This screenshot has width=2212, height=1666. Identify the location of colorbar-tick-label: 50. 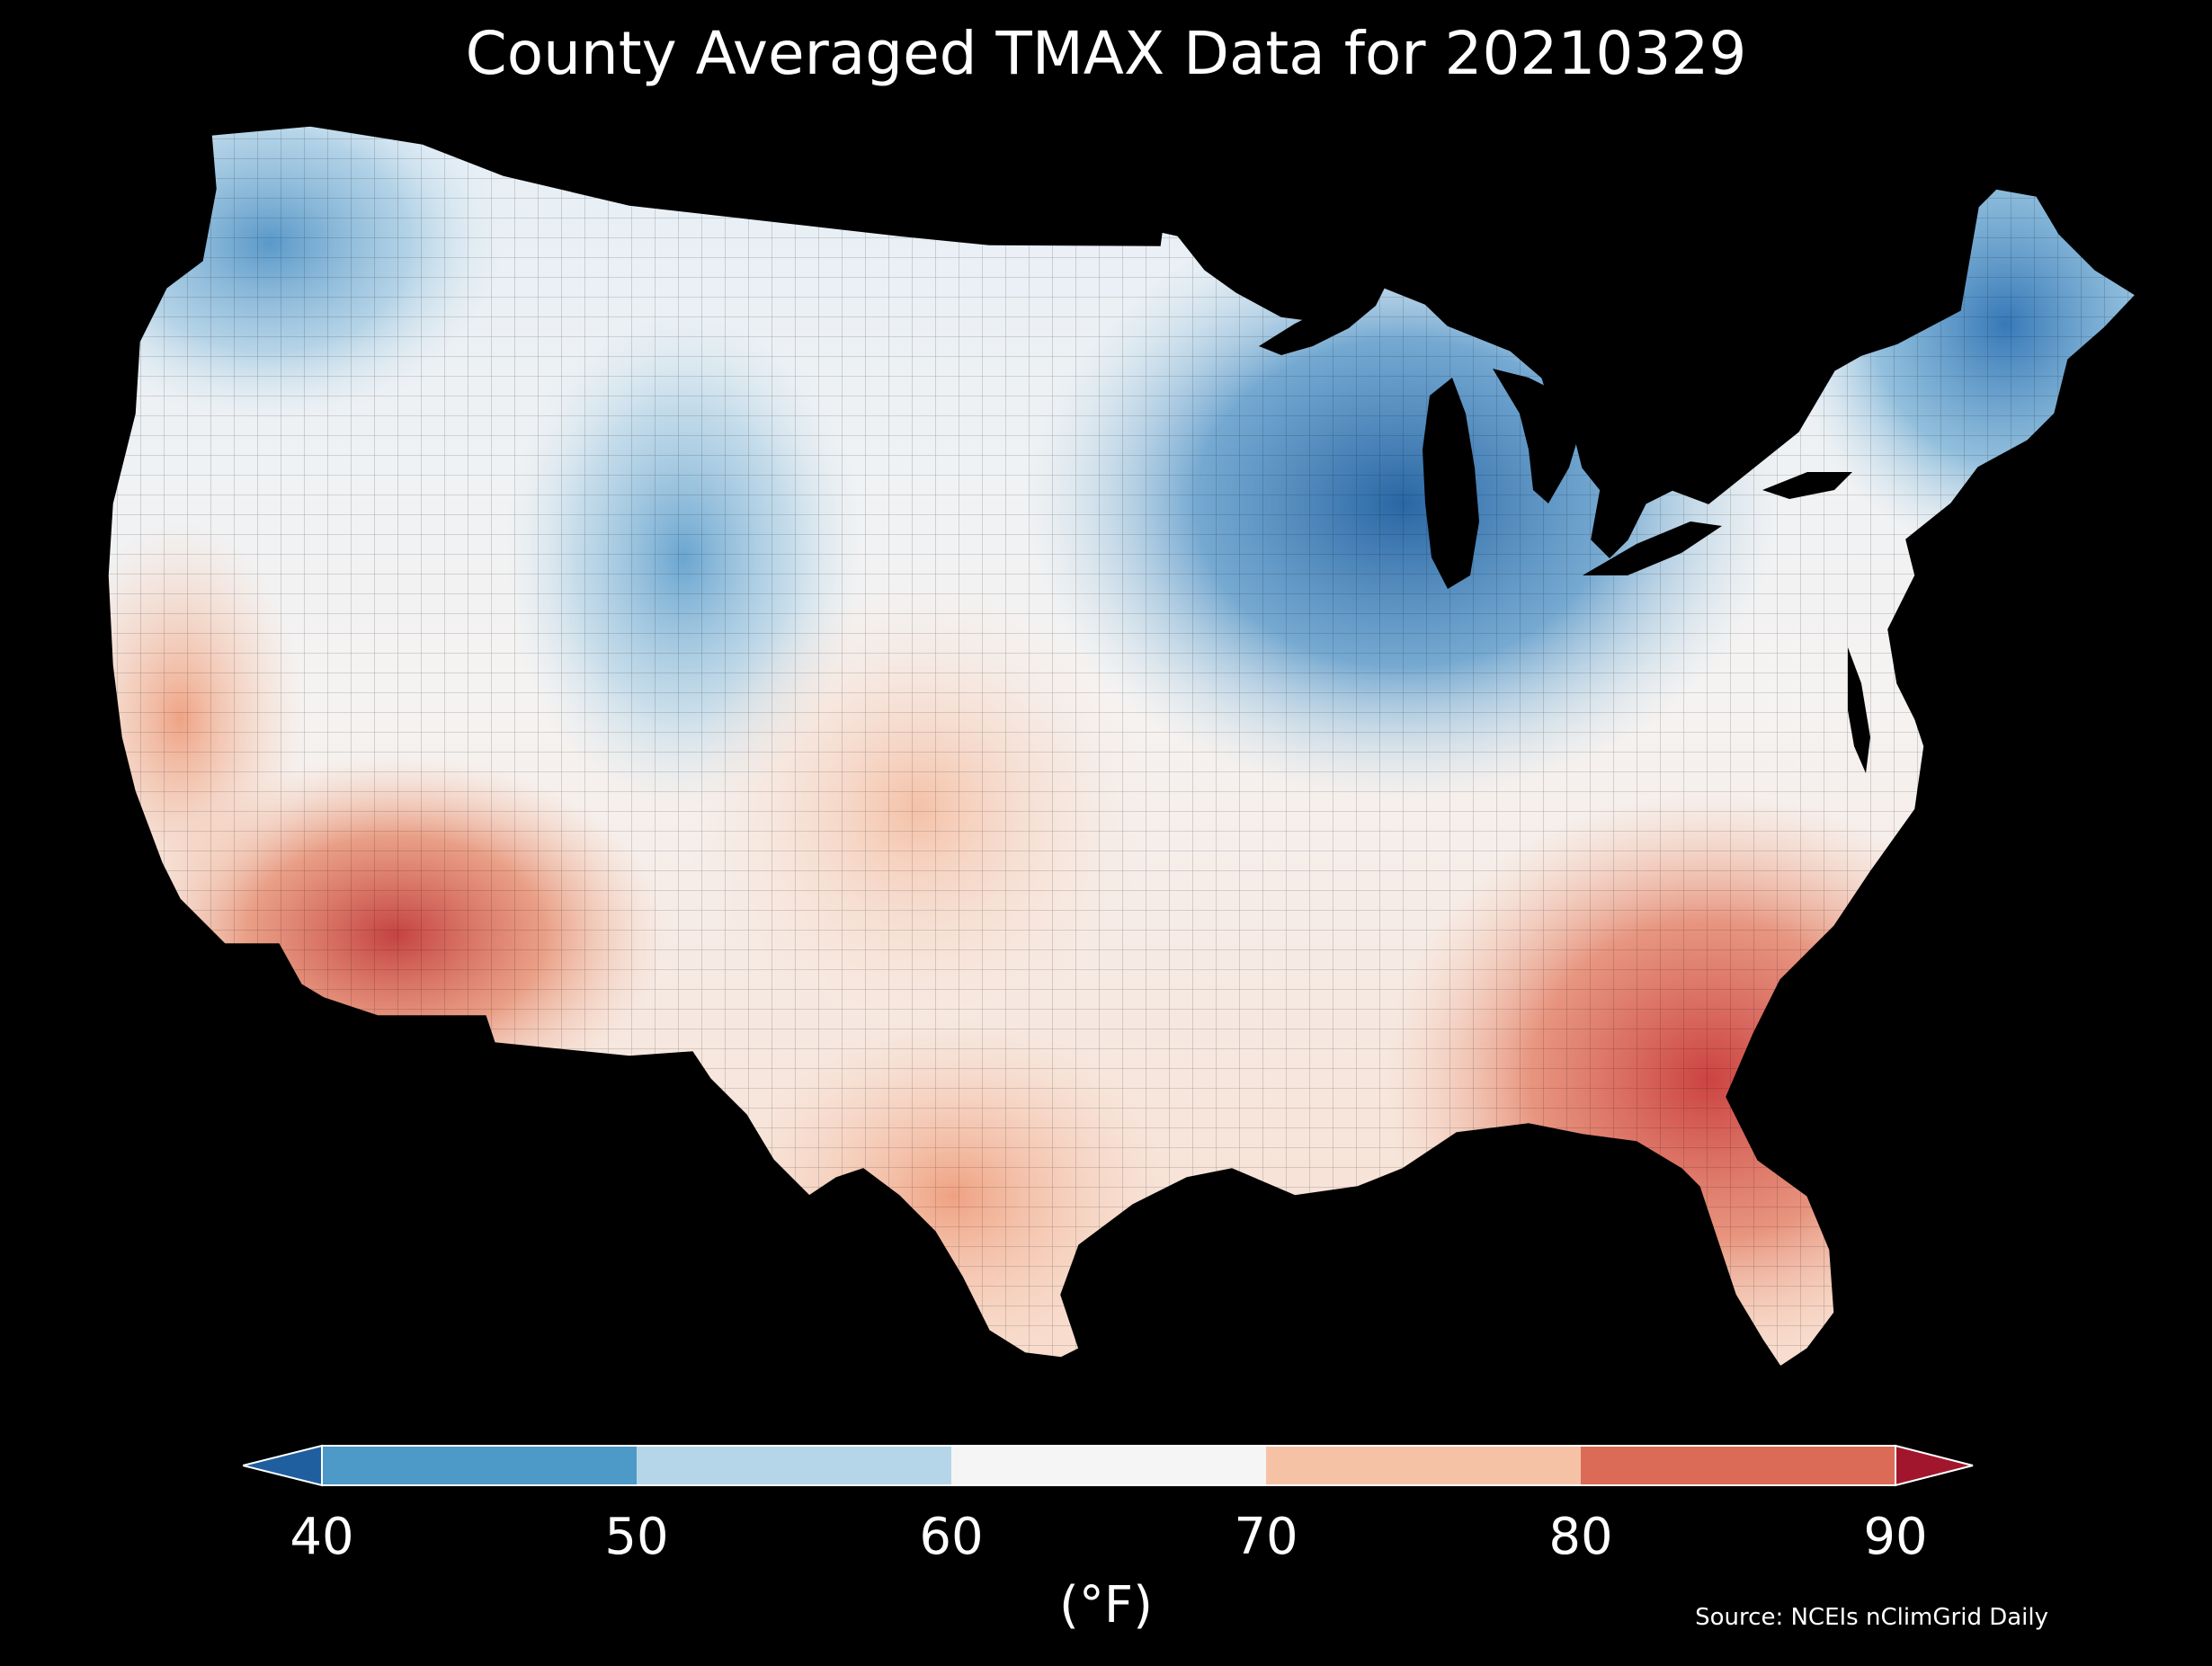
(636, 1537).